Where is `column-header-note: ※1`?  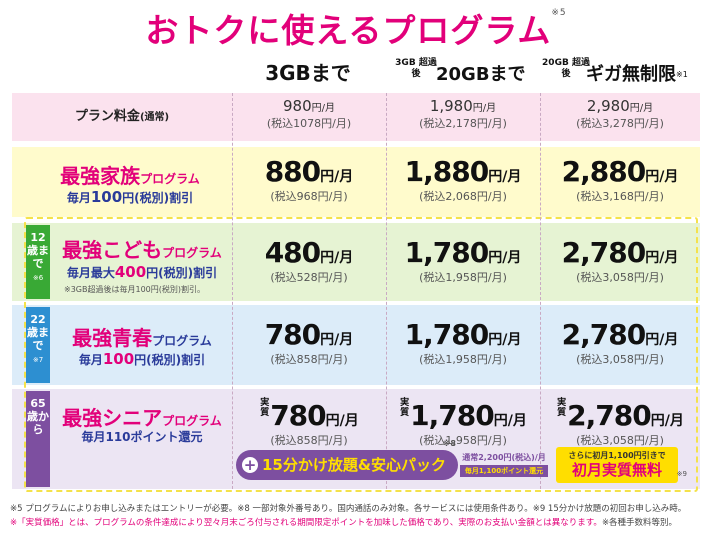 column-header-note: ※1 is located at coordinates (682, 74).